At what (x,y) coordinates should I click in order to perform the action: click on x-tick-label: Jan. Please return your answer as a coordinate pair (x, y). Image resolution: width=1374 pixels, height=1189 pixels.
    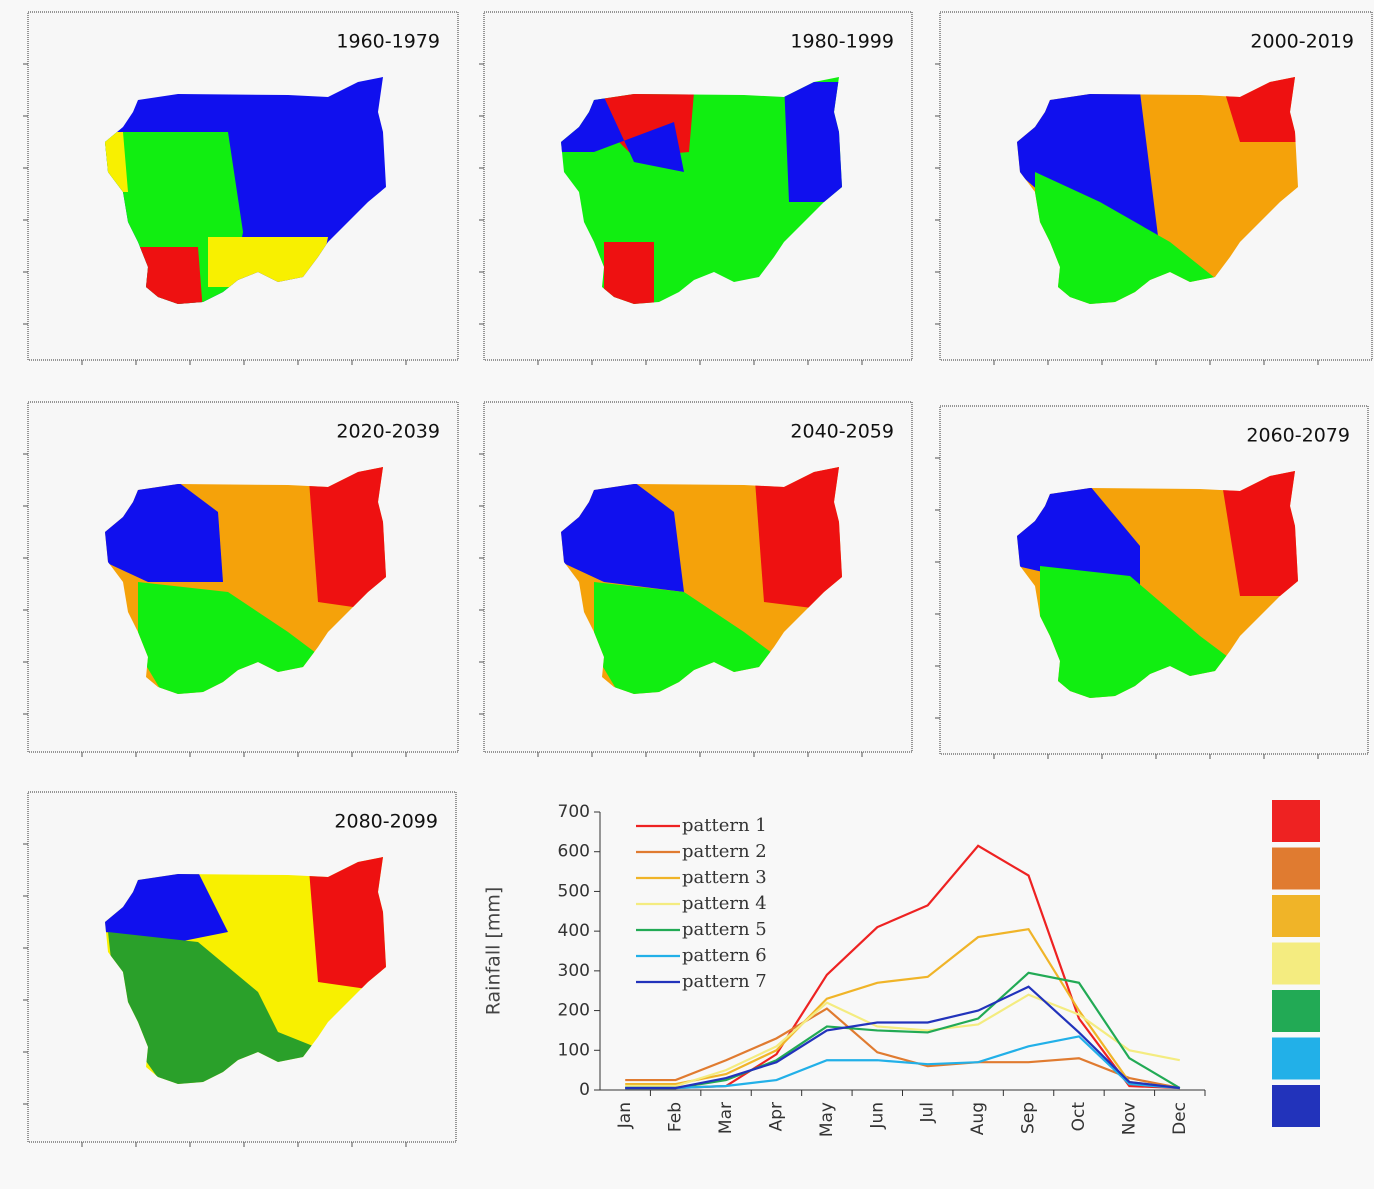
    Looking at the image, I should click on (625, 1115).